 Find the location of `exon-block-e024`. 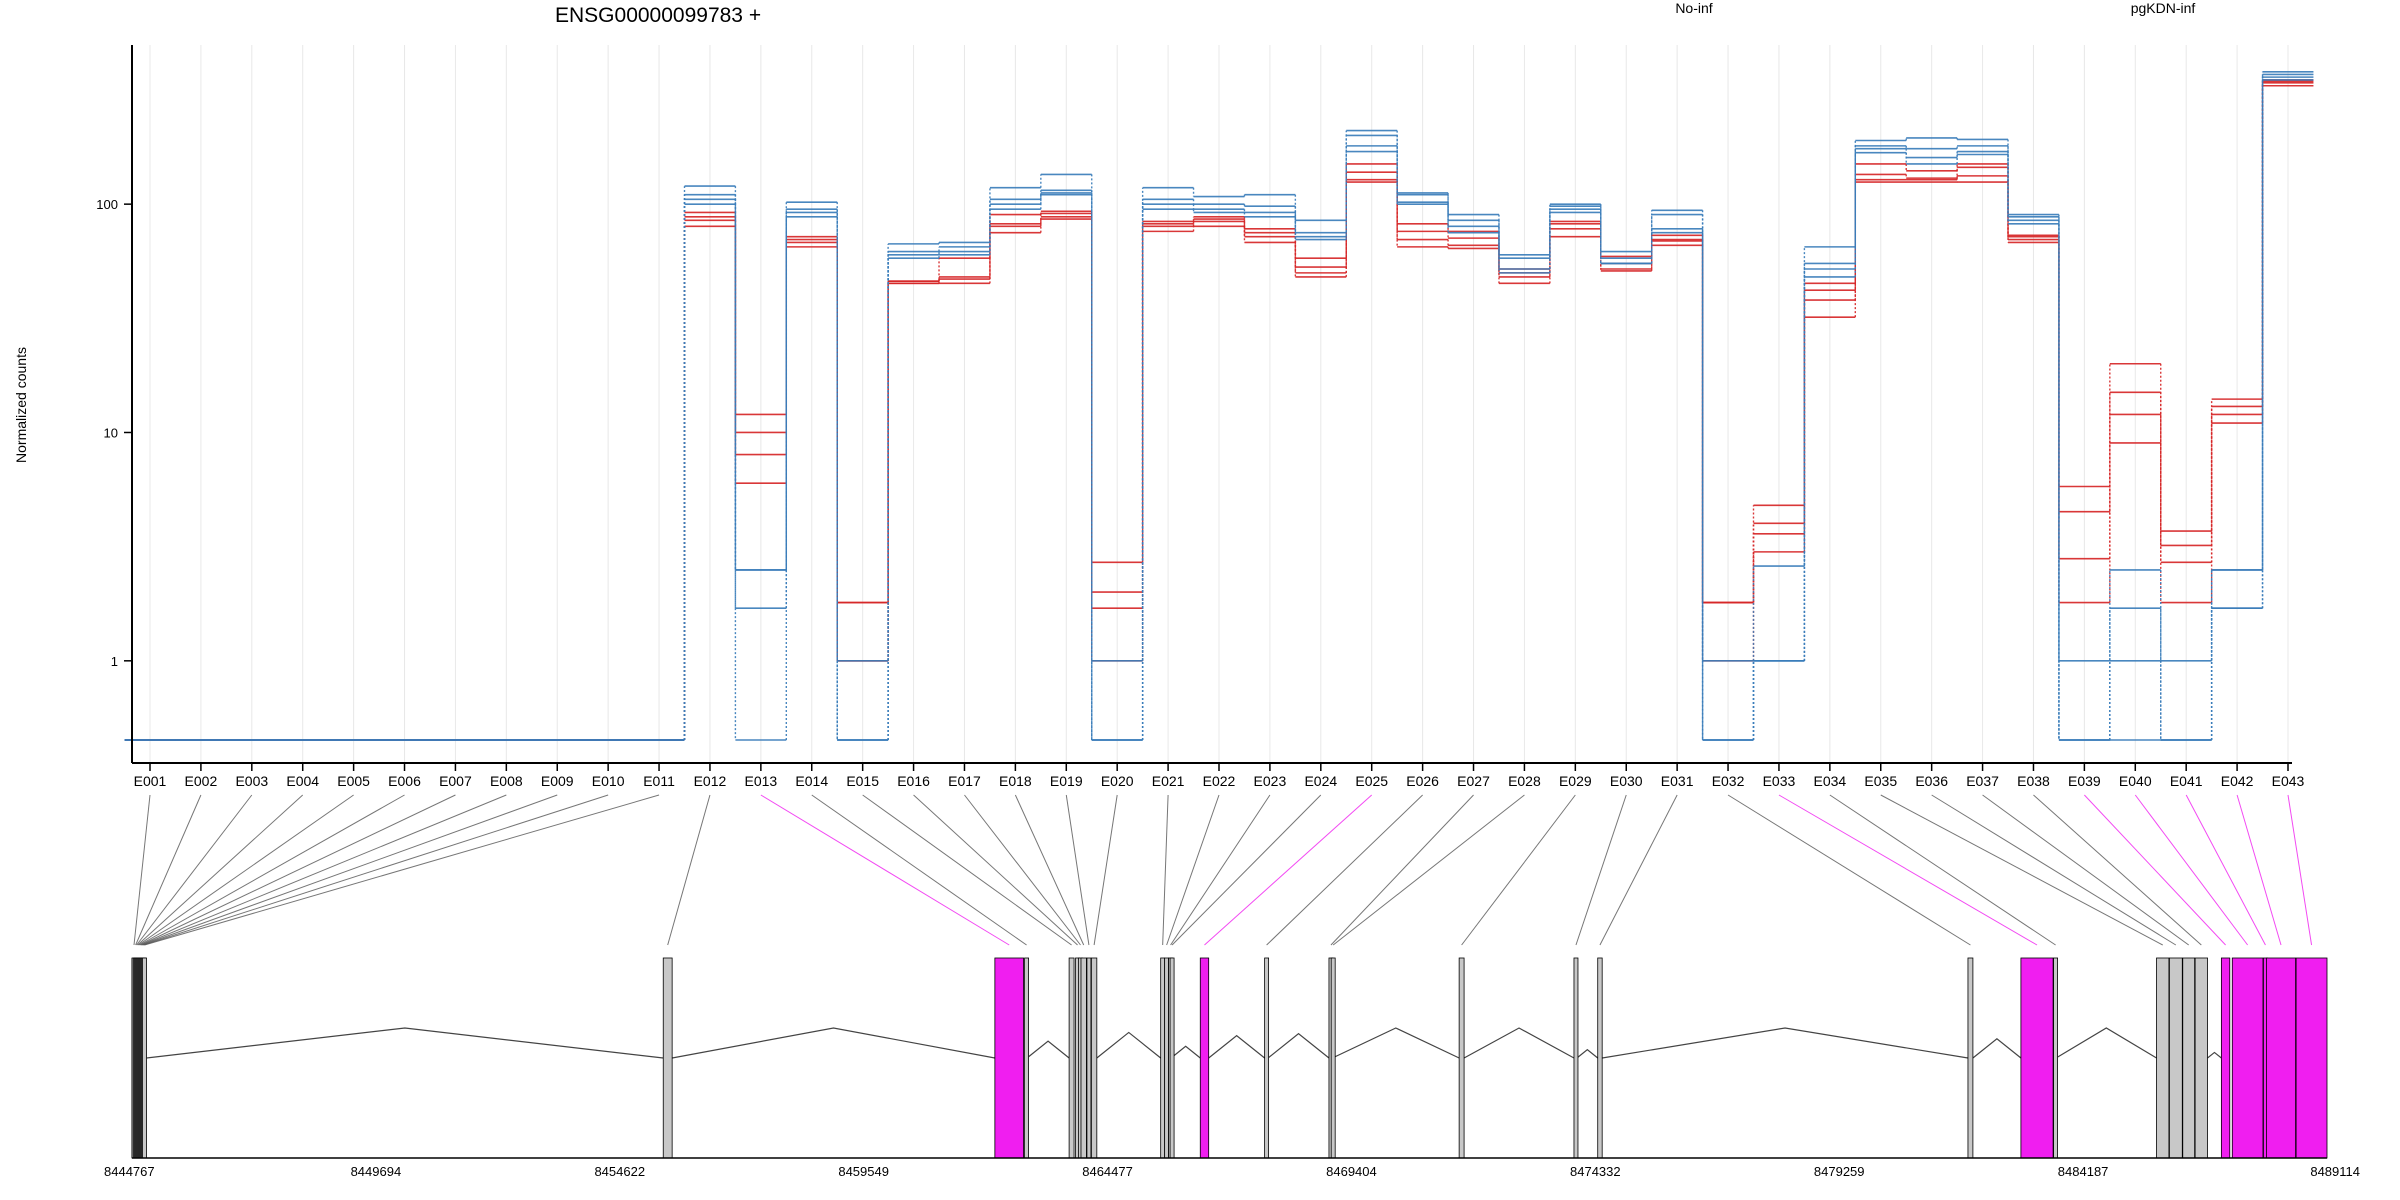

exon-block-e024 is located at coordinates (1172, 1058).